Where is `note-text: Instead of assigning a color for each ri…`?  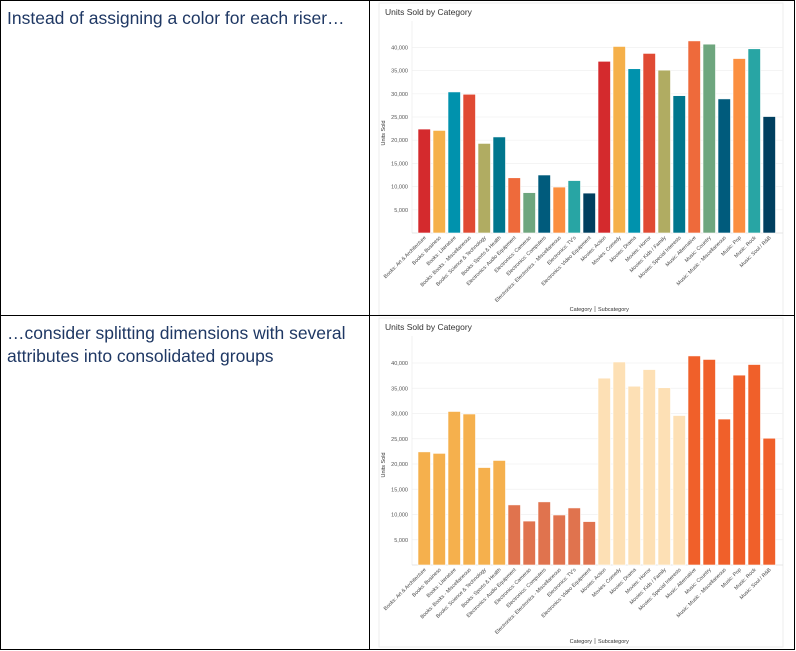 note-text: Instead of assigning a color for each ri… is located at coordinates (176, 18).